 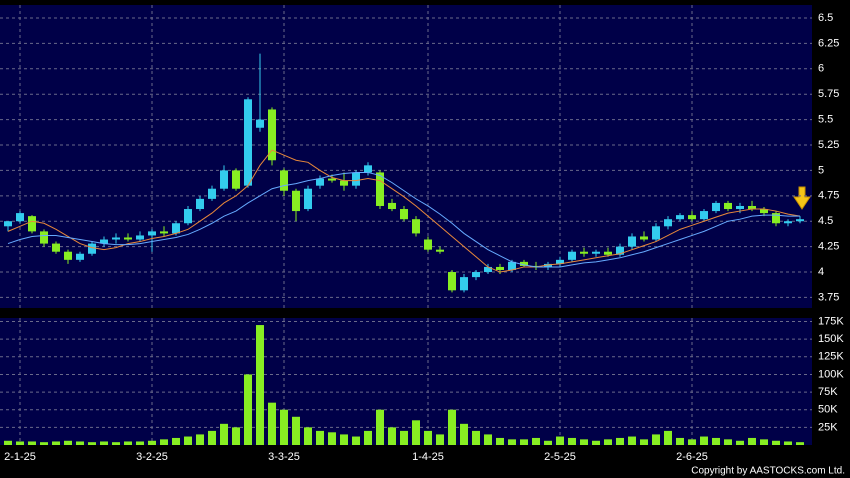 What do you see at coordinates (828, 145) in the screenshot?
I see `y-tick-label: 5.25` at bounding box center [828, 145].